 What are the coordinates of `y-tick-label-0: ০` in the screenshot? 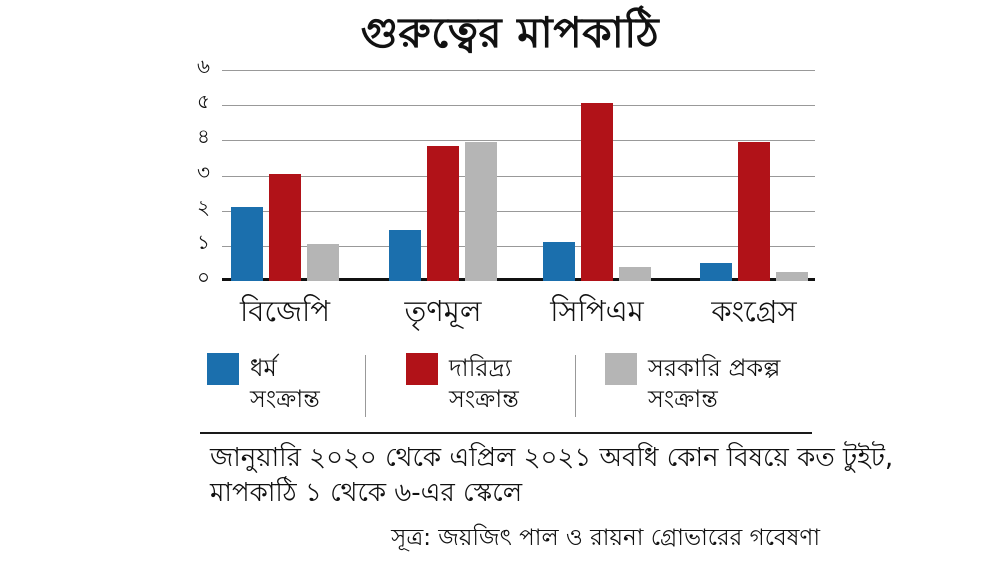 It's located at (203, 276).